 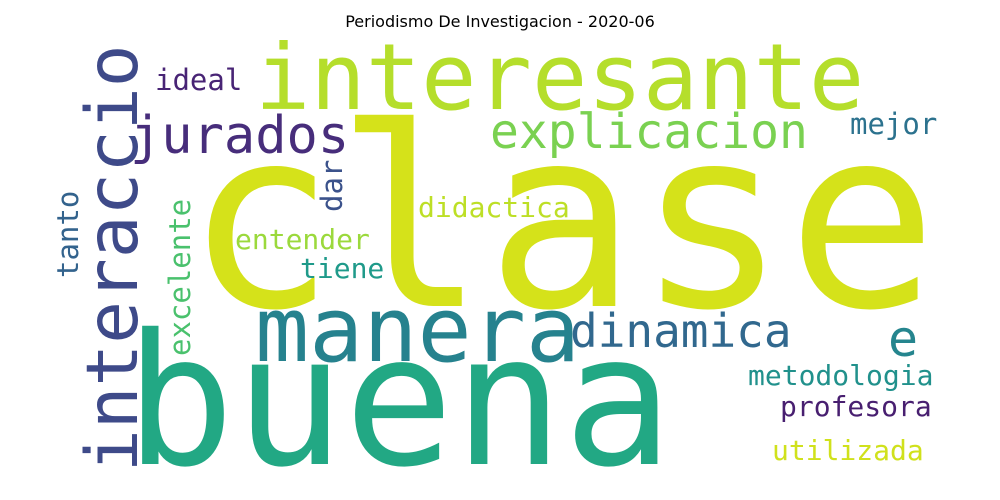 What do you see at coordinates (894, 124) in the screenshot?
I see `word-mejor: mejor` at bounding box center [894, 124].